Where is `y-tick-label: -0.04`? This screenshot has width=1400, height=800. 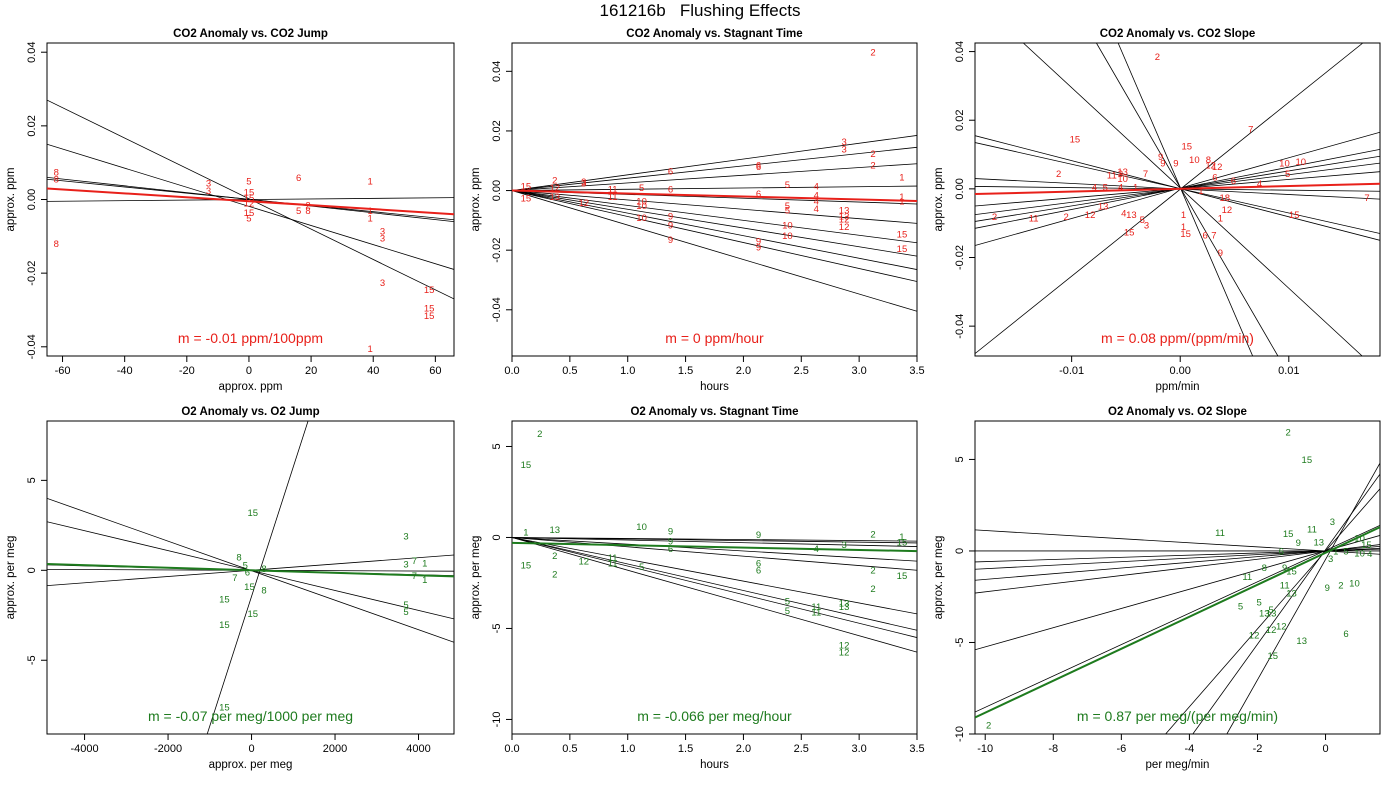 y-tick-label: -0.04 is located at coordinates (497, 309).